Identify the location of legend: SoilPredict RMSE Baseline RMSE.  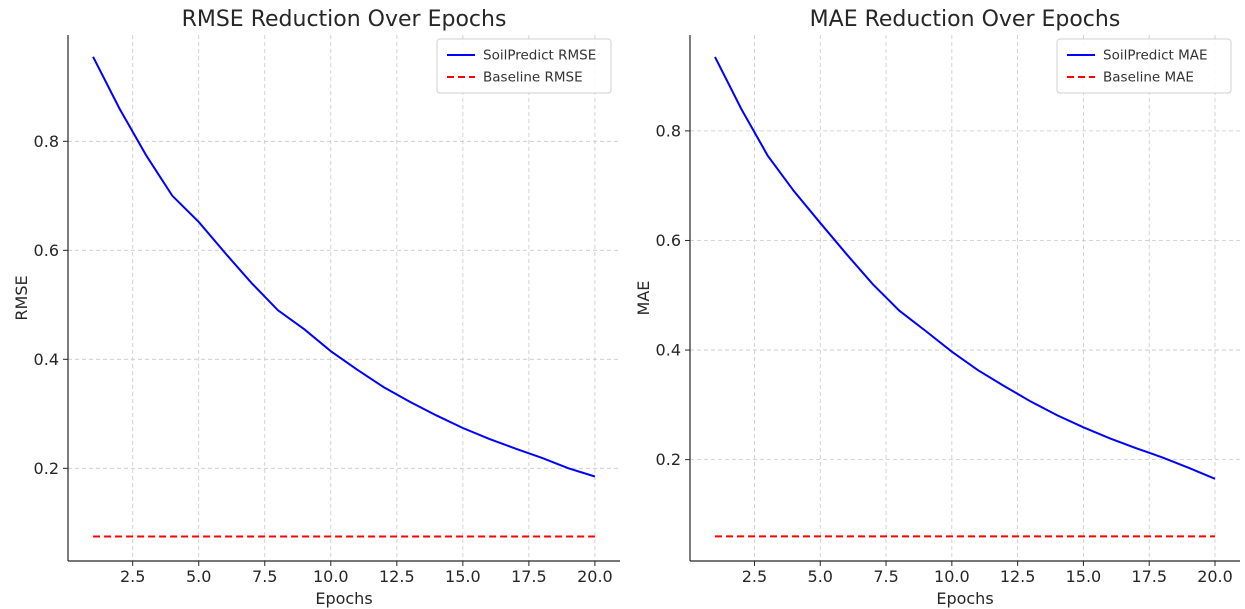
(524, 66).